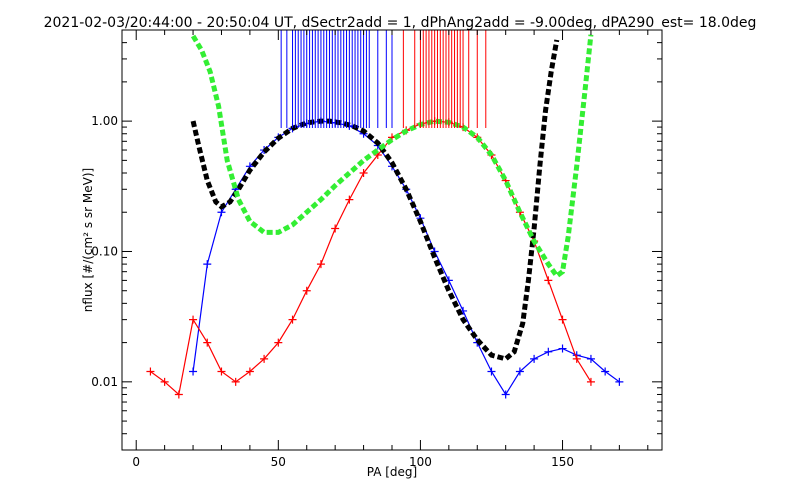  I want to click on top-tick-layer, so click(383, 79).